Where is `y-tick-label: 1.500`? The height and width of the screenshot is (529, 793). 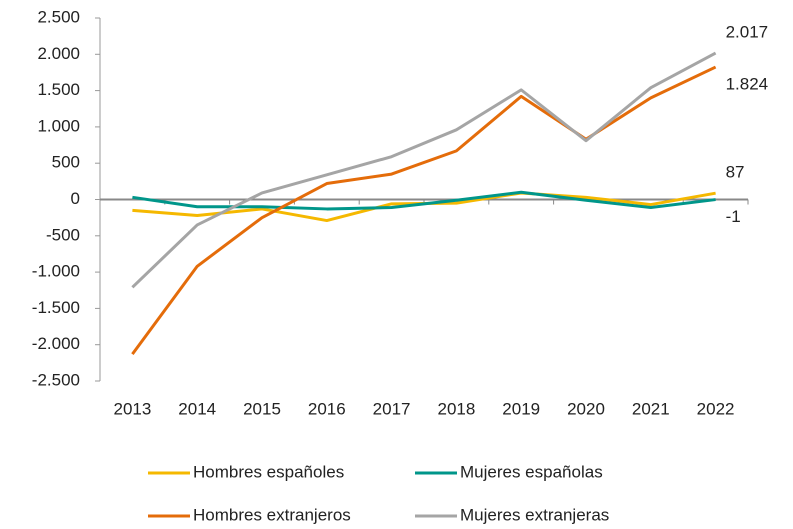
y-tick-label: 1.500 is located at coordinates (58, 89).